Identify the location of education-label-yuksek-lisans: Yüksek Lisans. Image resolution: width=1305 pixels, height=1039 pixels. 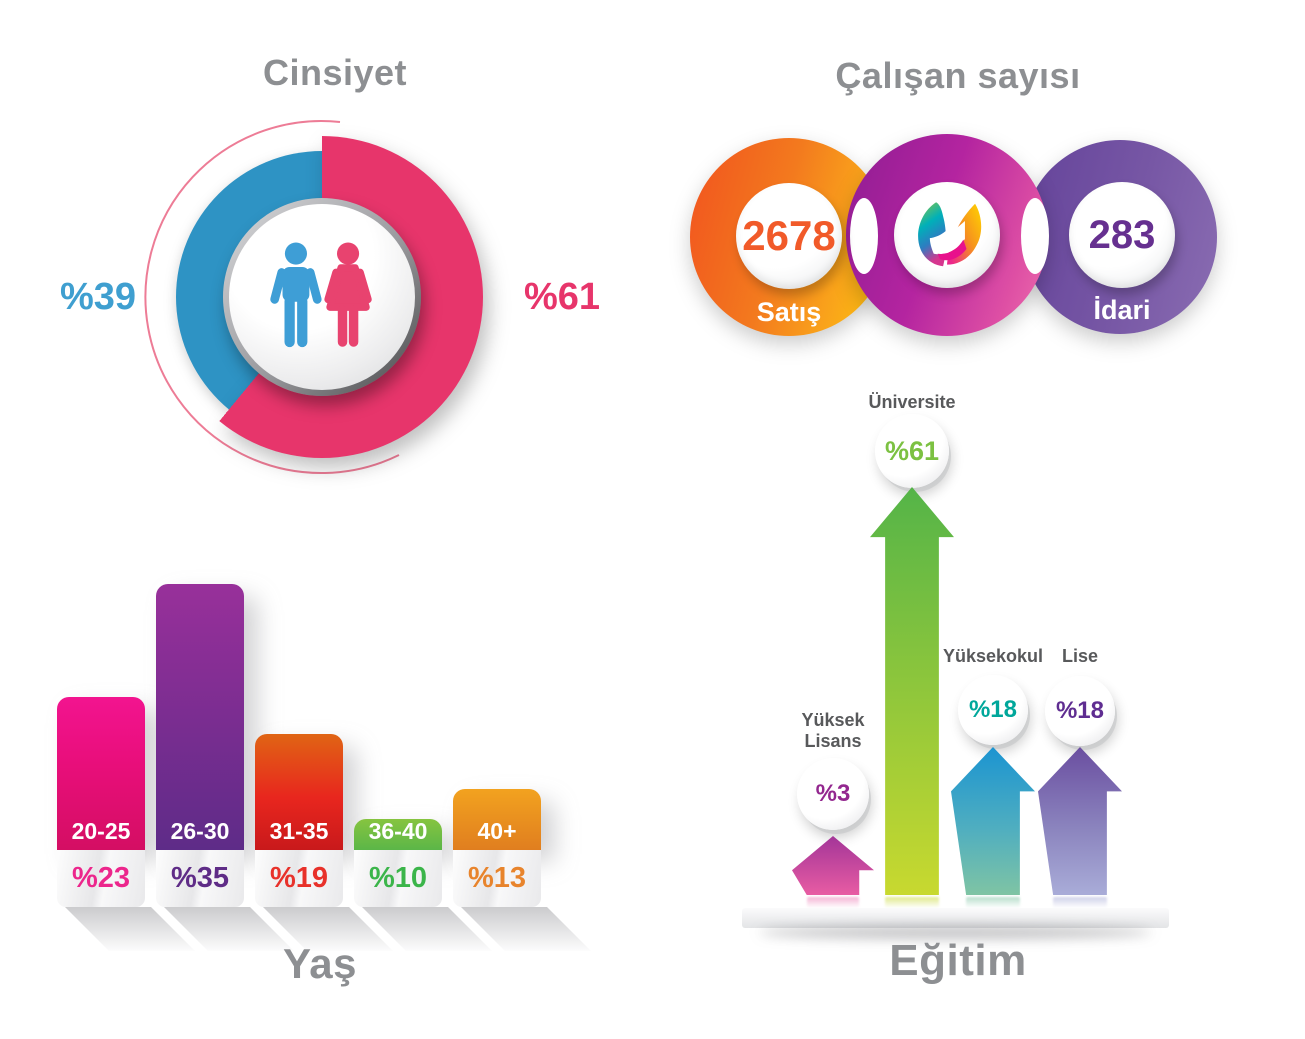
(833, 730).